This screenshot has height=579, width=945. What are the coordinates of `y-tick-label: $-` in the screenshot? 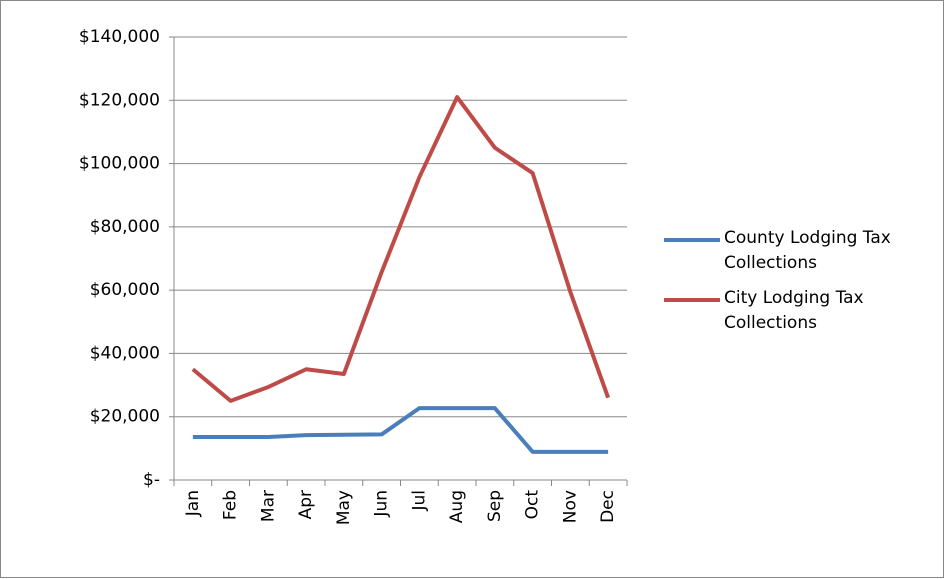 It's located at (151, 480).